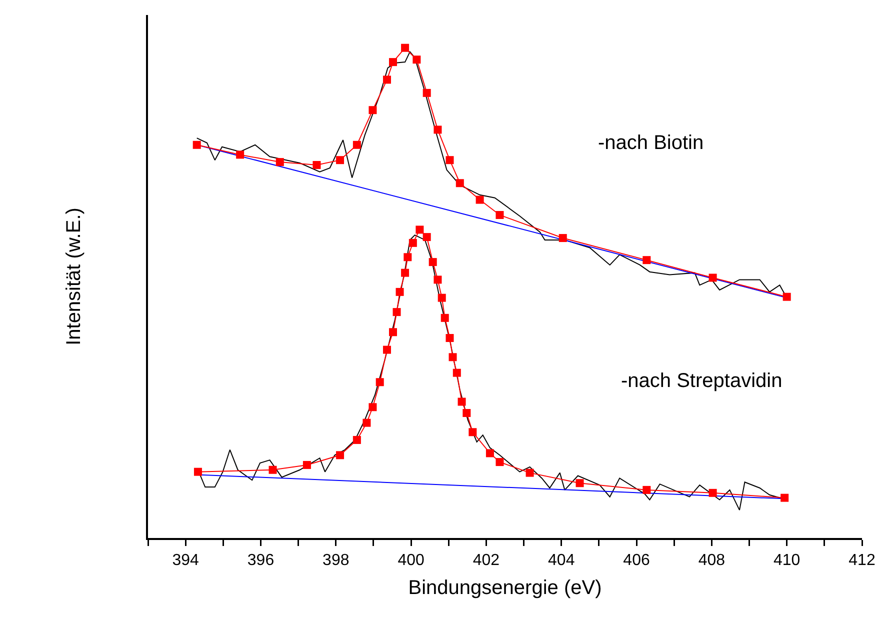  What do you see at coordinates (701, 381) in the screenshot?
I see `annotation: -nach Streptavidin` at bounding box center [701, 381].